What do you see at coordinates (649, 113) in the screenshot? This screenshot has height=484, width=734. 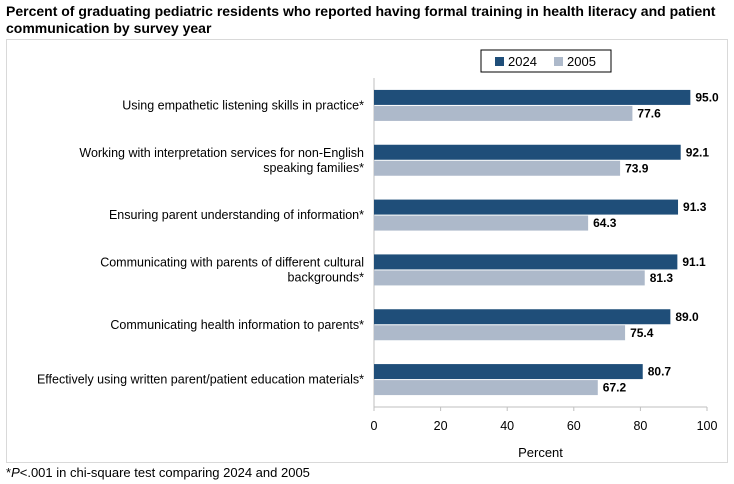 I see `value-label-2005: 77.6` at bounding box center [649, 113].